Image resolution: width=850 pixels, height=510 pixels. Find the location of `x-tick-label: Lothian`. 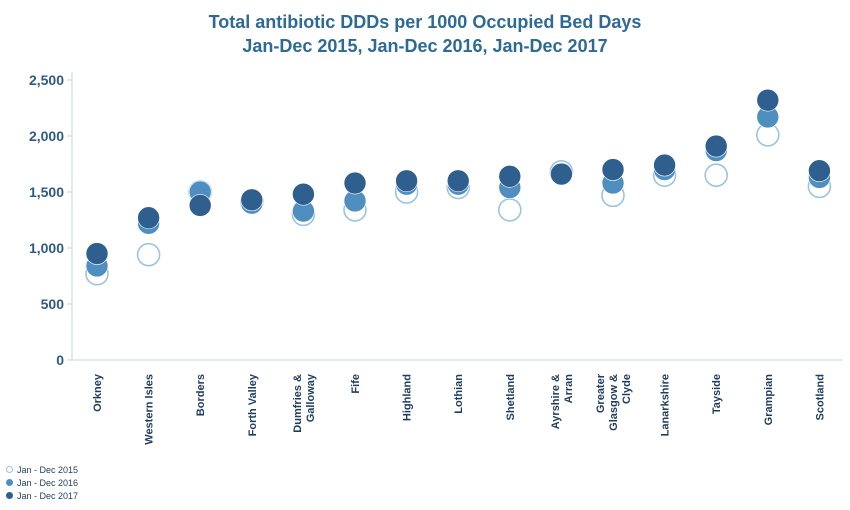

x-tick-label: Lothian is located at coordinates (459, 394).